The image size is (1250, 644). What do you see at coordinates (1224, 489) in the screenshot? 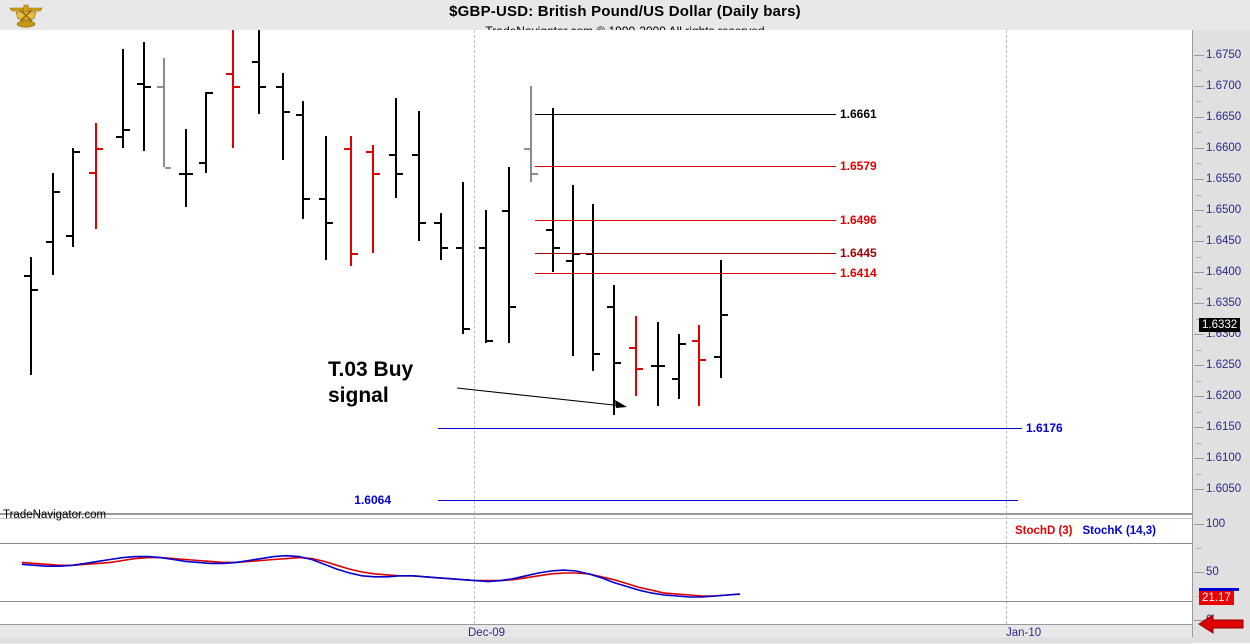
I see `price-axis-label: 1.6050` at bounding box center [1224, 489].